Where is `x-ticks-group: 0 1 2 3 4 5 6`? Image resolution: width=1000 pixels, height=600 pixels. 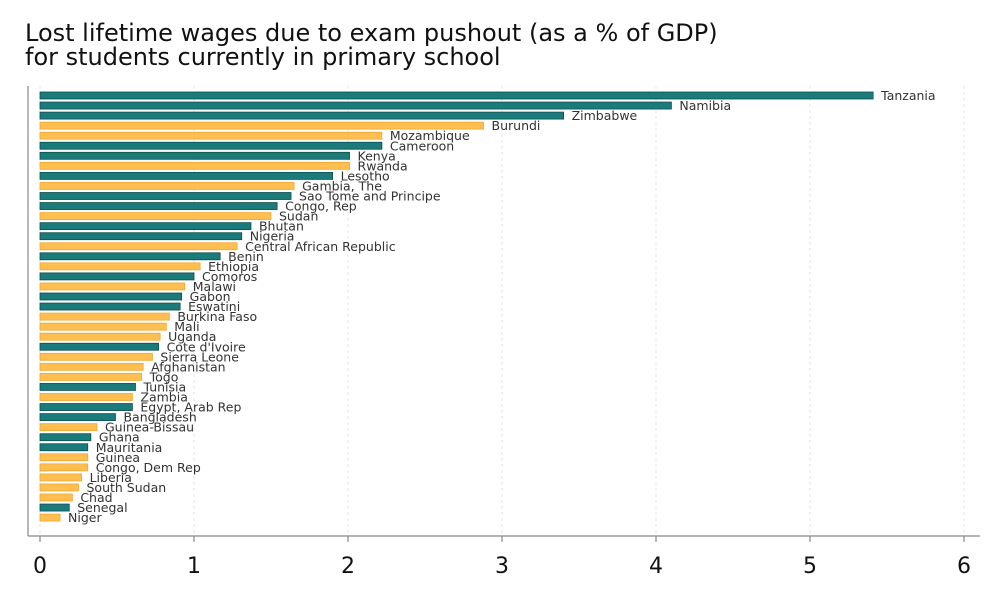 x-ticks-group: 0 1 2 3 4 5 6 is located at coordinates (502, 557).